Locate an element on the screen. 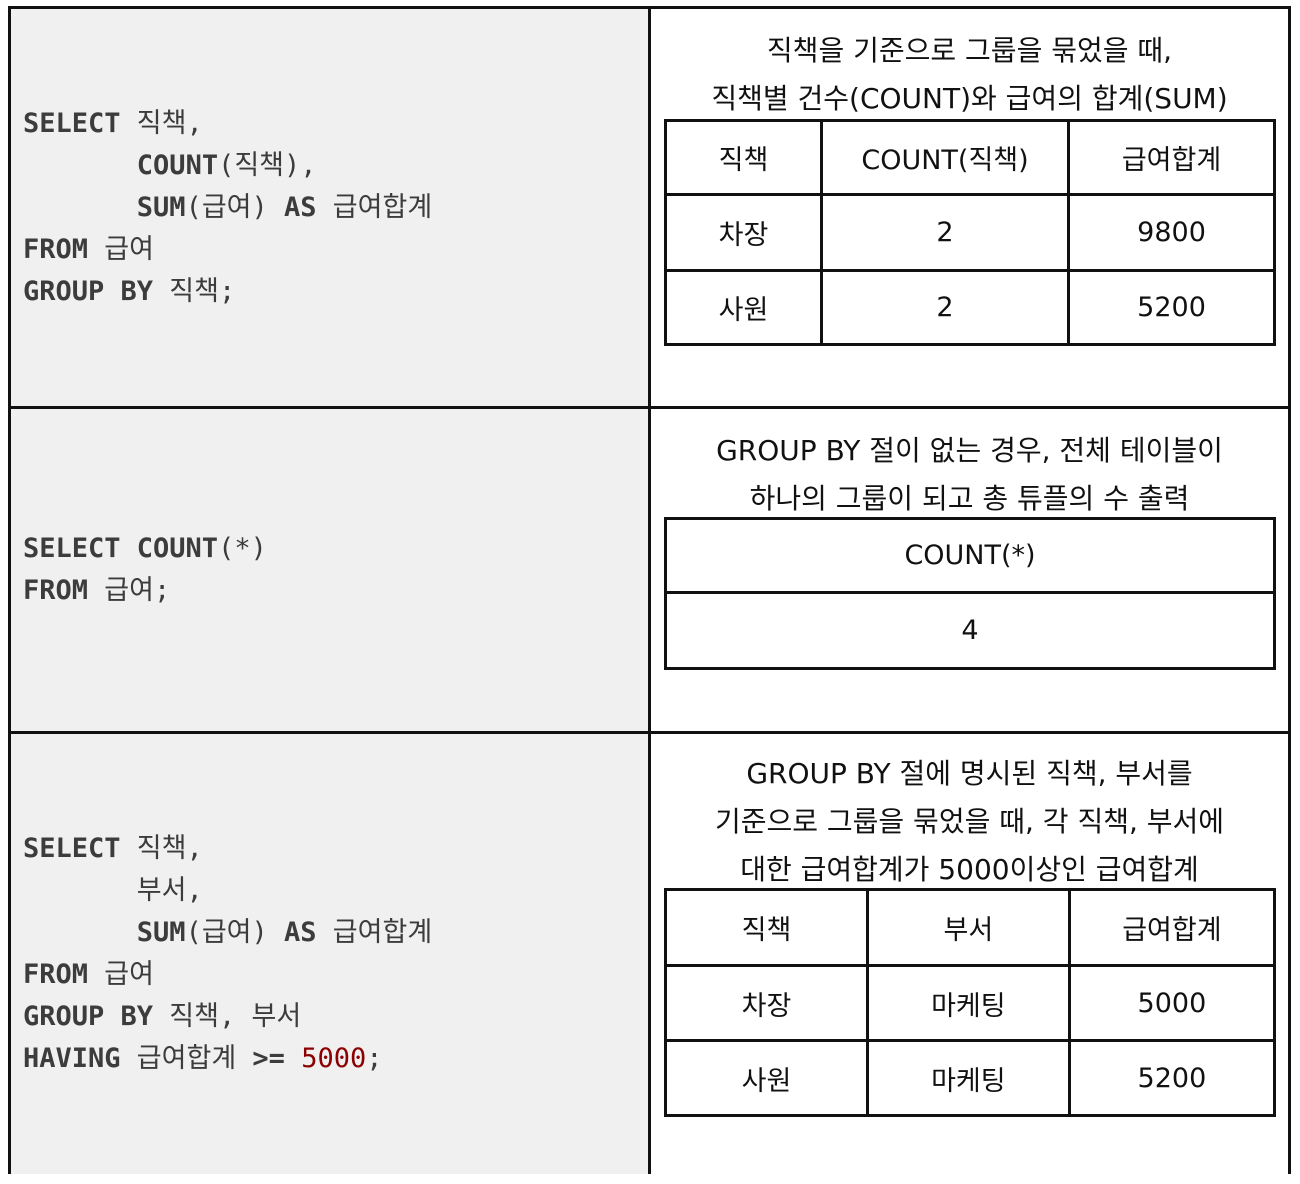  sql-text: 직책, 부서 is located at coordinates (227, 1016).